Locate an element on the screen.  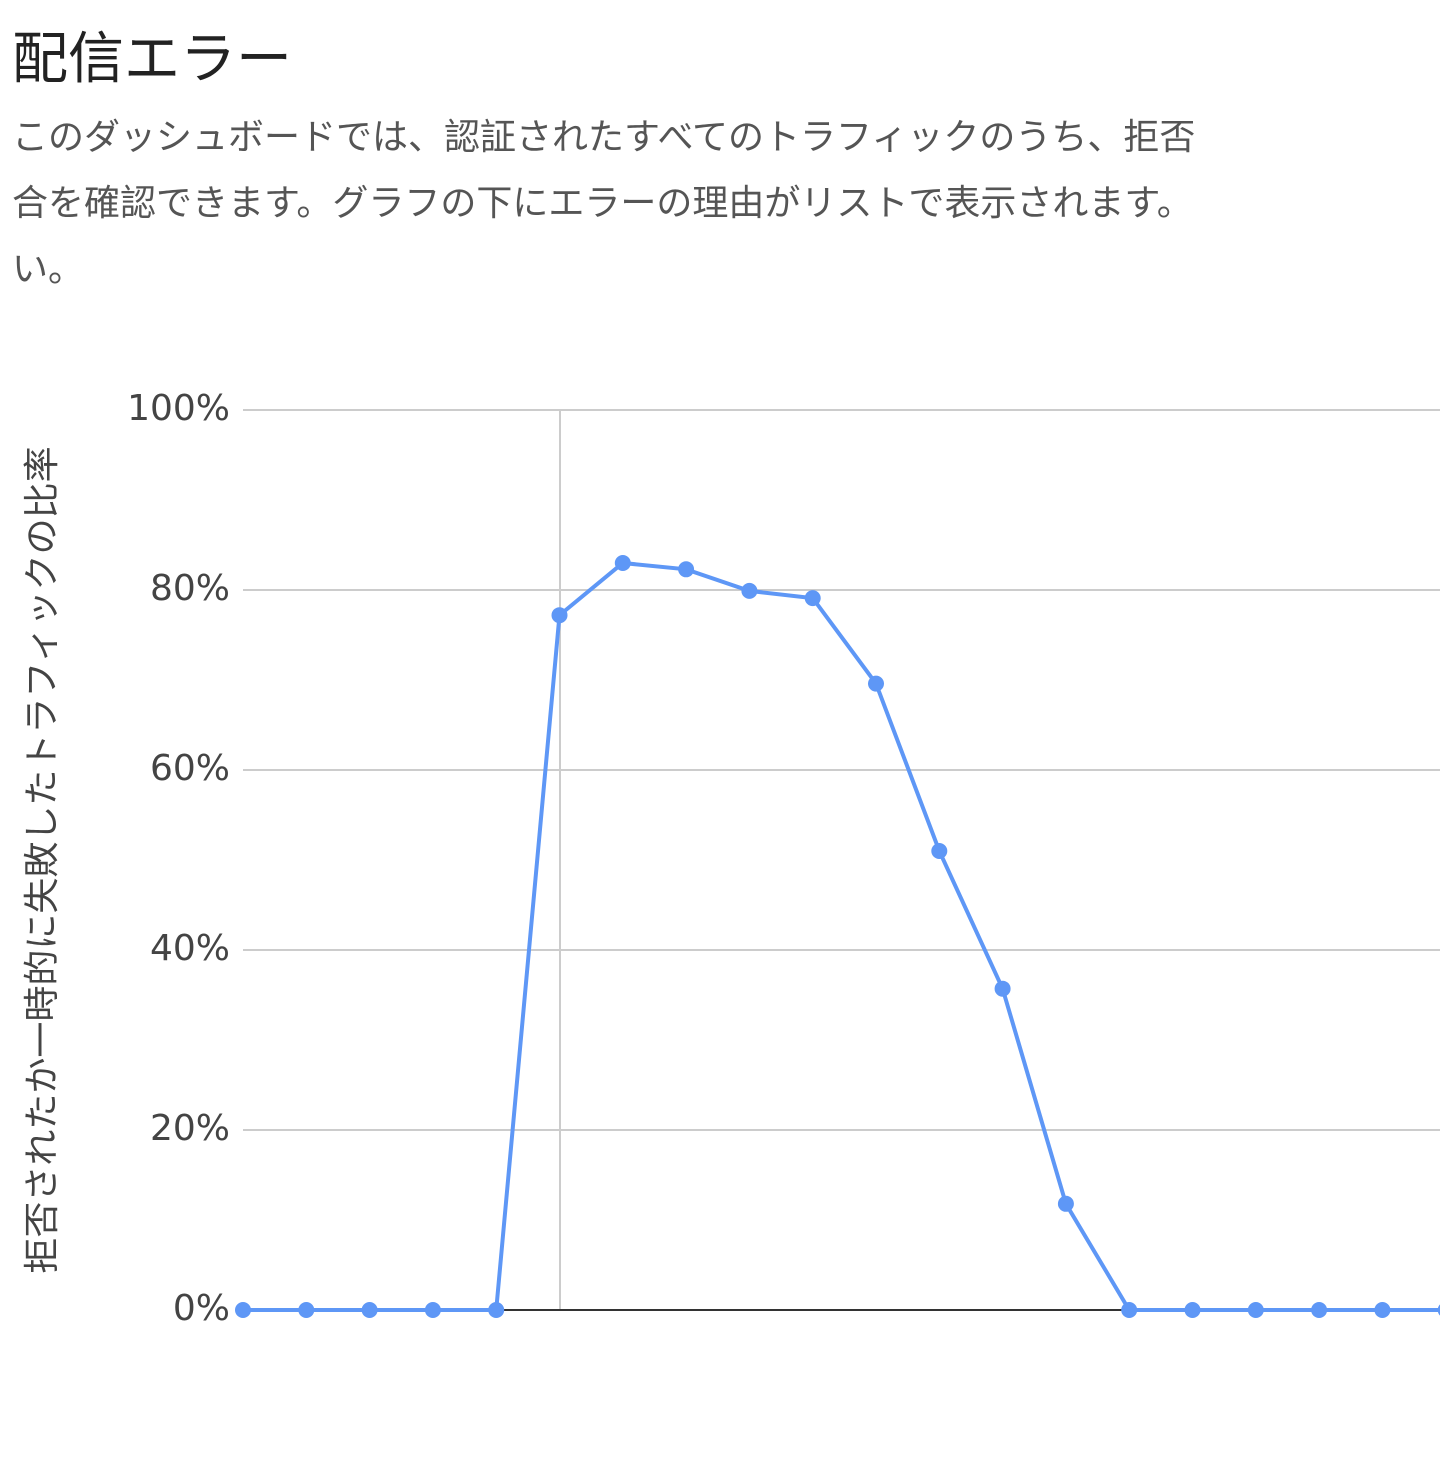
description-line: このダッシュボードでは、認証されたすべてのトラフィックのうち、拒否 is located at coordinates (604, 137).